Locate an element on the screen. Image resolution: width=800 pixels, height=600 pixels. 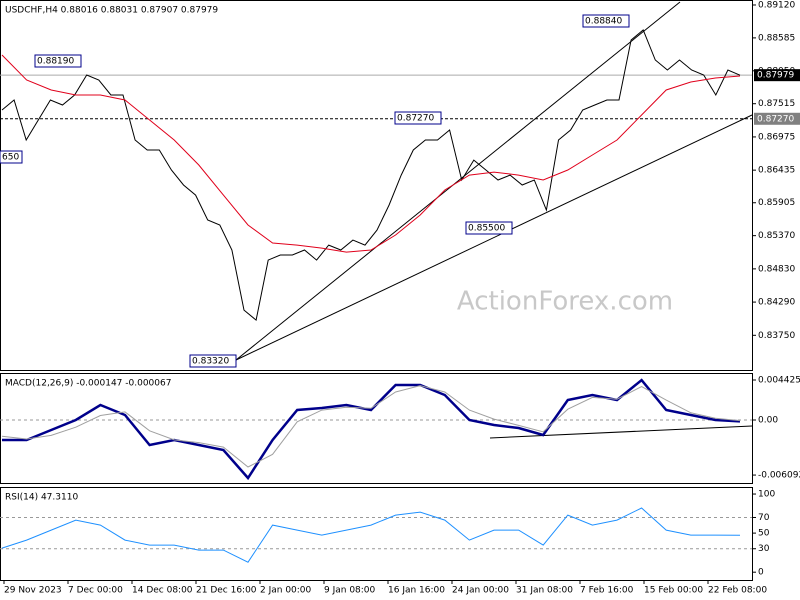
callout: 0.88190 is located at coordinates (55, 62).